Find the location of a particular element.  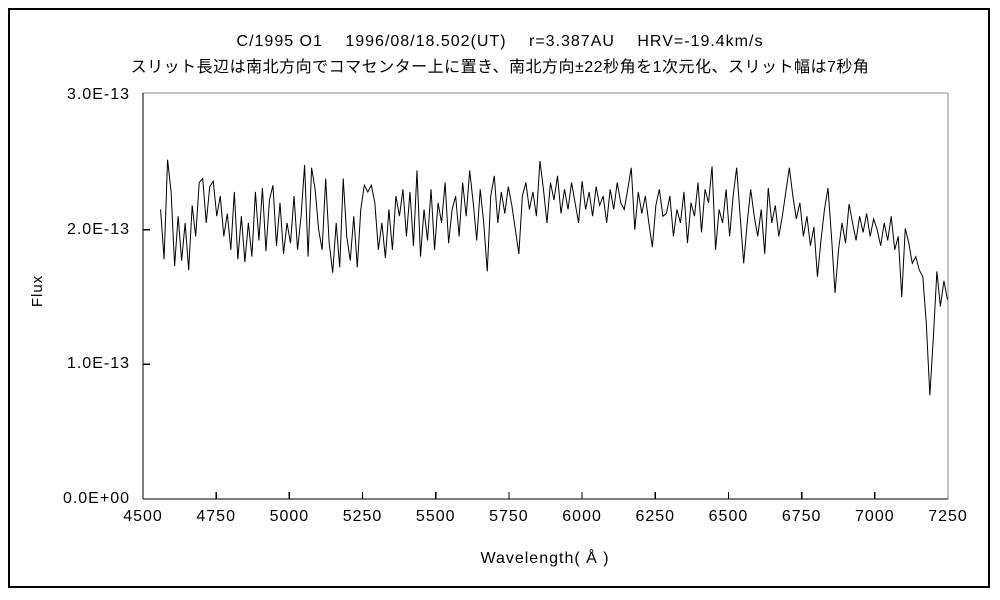

x-tick-label: 6750 is located at coordinates (801, 516).